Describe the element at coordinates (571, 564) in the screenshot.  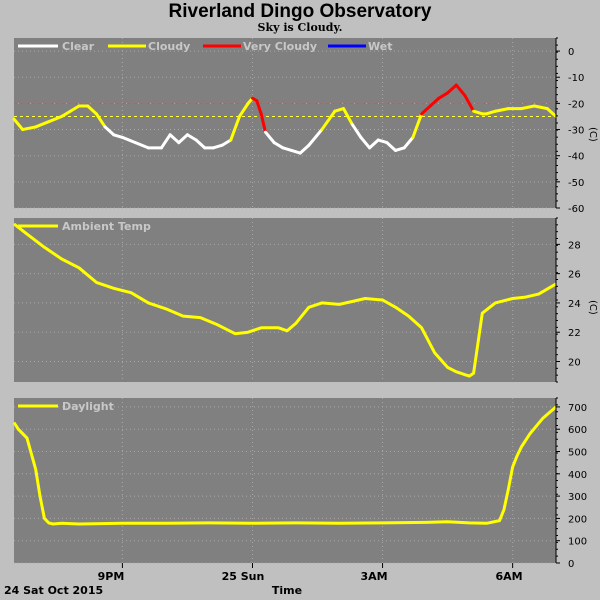
I see `panel2-ytick-label-0: 0` at that location.